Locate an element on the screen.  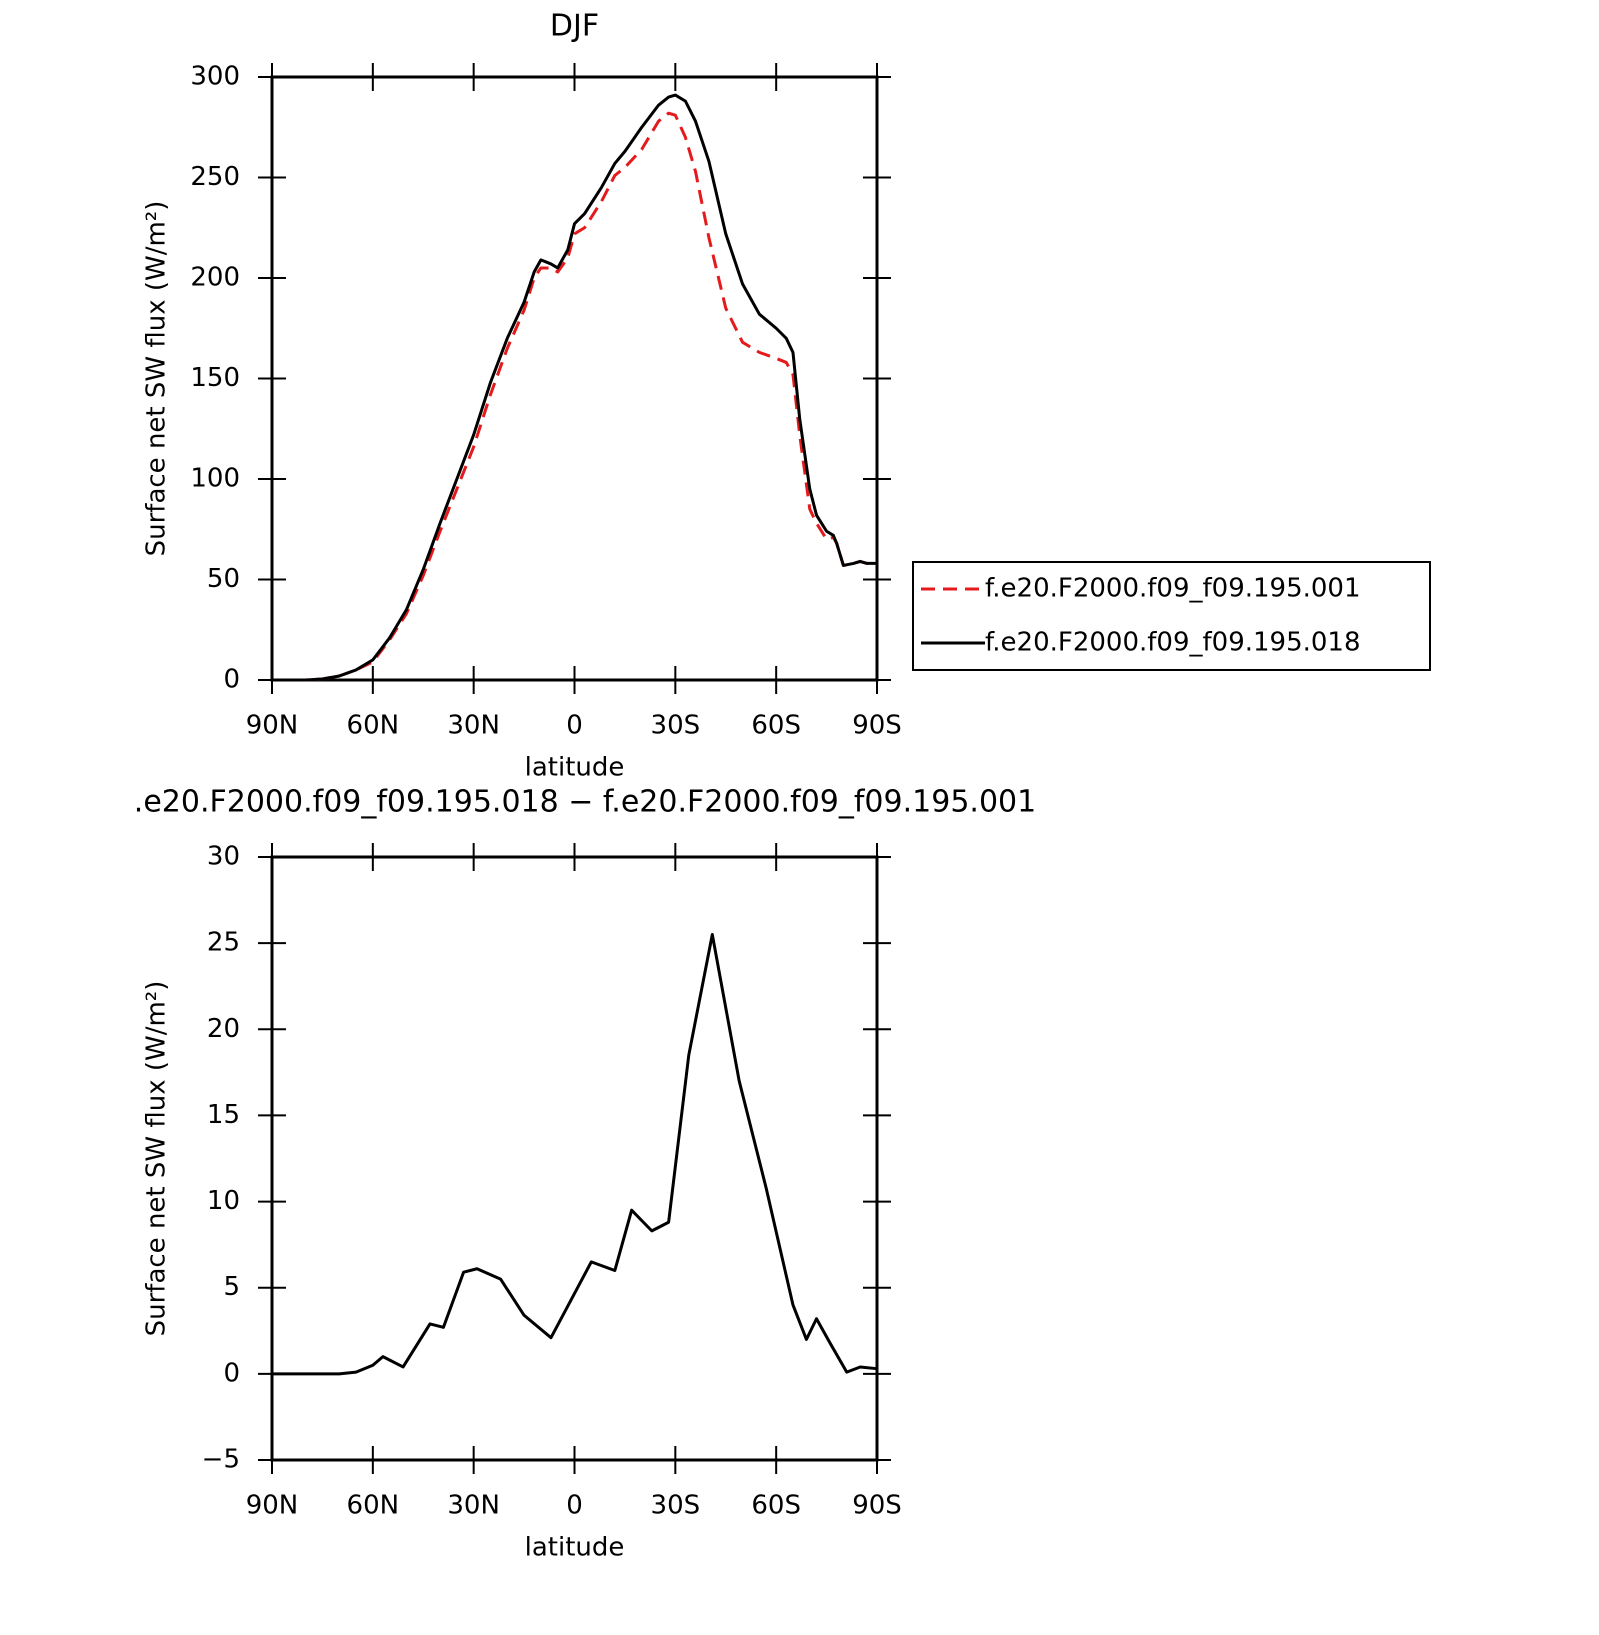
y-tick-label: 100 is located at coordinates (215, 479).